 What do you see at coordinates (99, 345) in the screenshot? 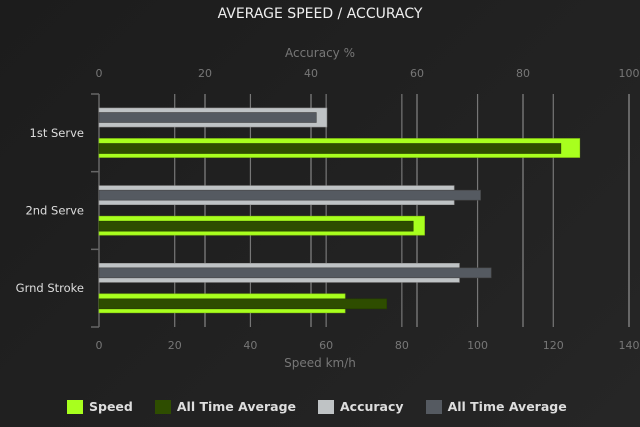
I see `bottom-tick-label: 0` at bounding box center [99, 345].